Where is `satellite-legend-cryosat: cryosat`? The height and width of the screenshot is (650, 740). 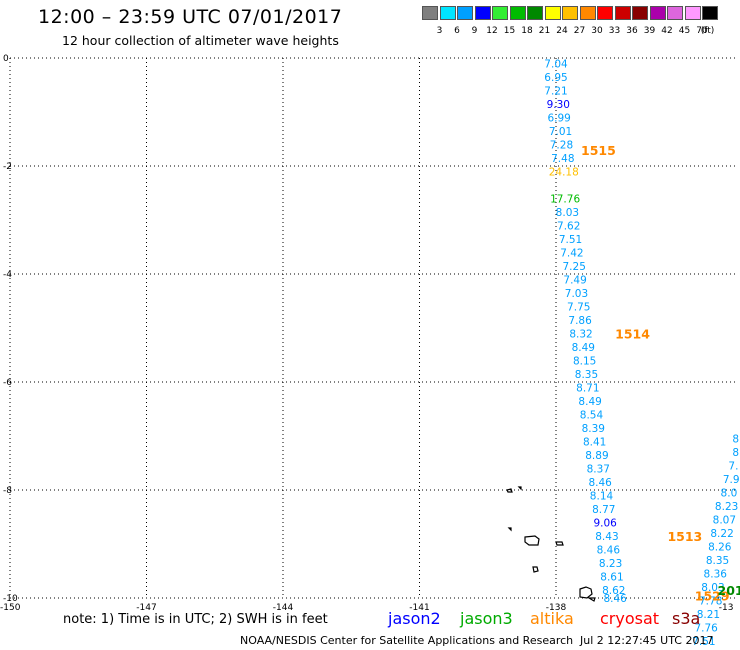
satellite-legend-cryosat: cryosat is located at coordinates (630, 618).